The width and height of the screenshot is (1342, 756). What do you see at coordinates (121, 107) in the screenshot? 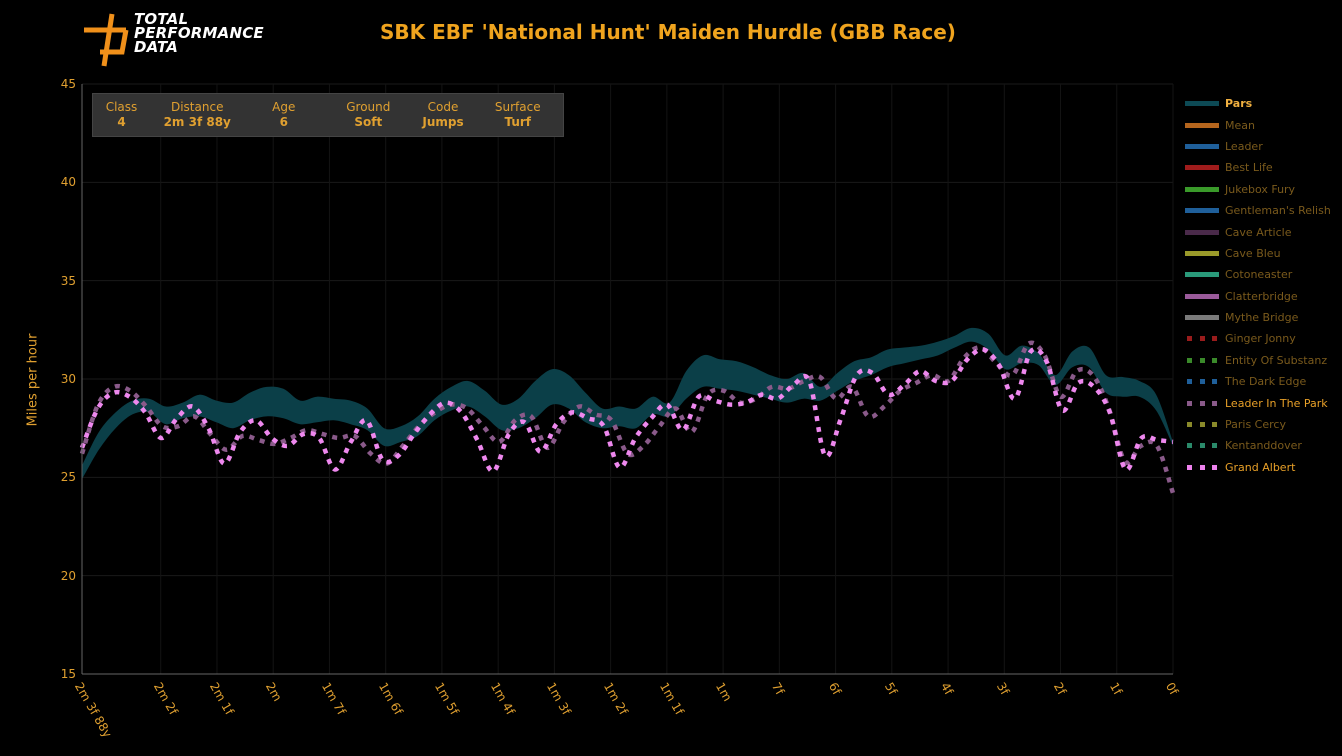
I see `info-label: Class` at bounding box center [121, 107].